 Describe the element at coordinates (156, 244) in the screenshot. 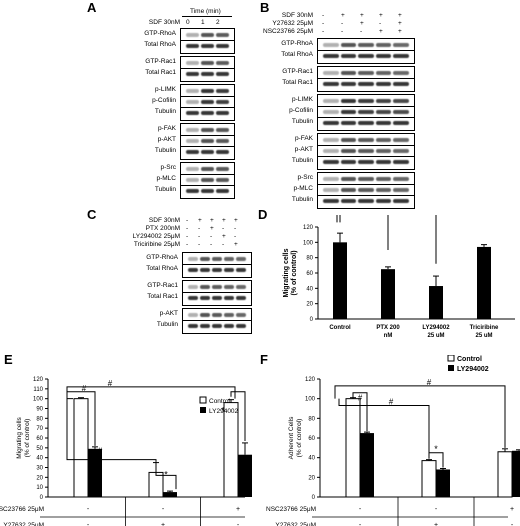

I see `condition-label: Triciribine 25μM` at that location.